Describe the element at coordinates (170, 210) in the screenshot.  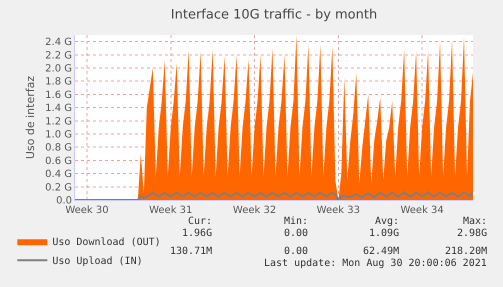
I see `x-tick-label: Week 31` at that location.